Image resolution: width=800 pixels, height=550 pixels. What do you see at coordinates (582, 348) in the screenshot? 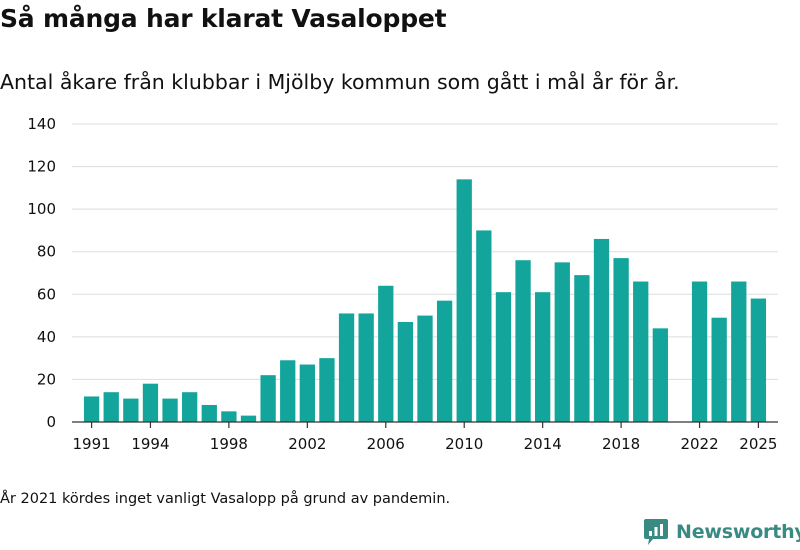
I see `bar-2016` at bounding box center [582, 348].